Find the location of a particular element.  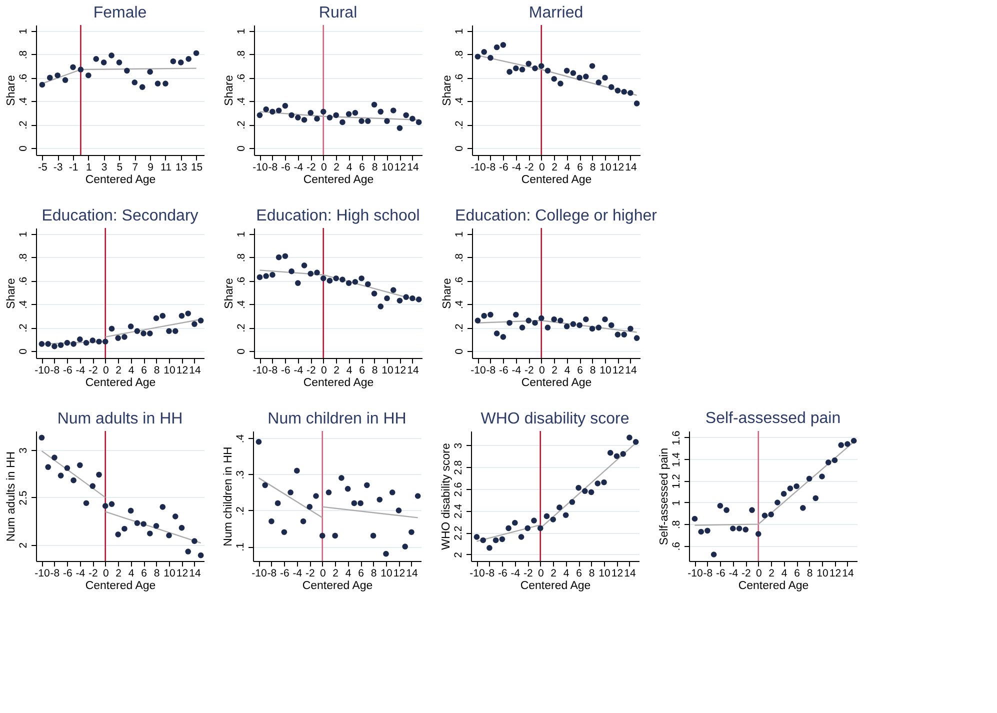

y-tick-label: .3 is located at coordinates (240, 475).